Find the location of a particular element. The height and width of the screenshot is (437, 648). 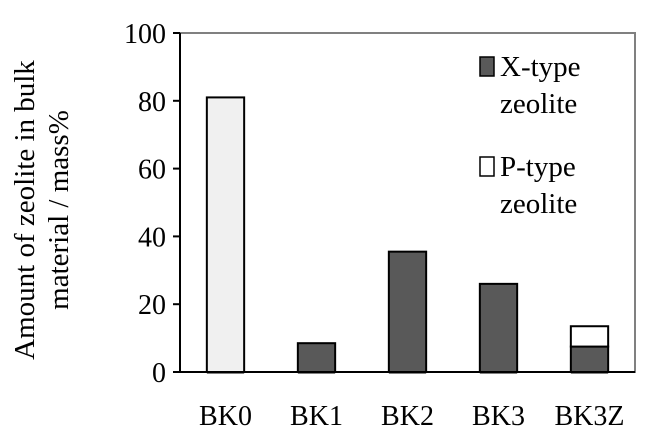

legend-swatch-x-type is located at coordinates (487, 66).